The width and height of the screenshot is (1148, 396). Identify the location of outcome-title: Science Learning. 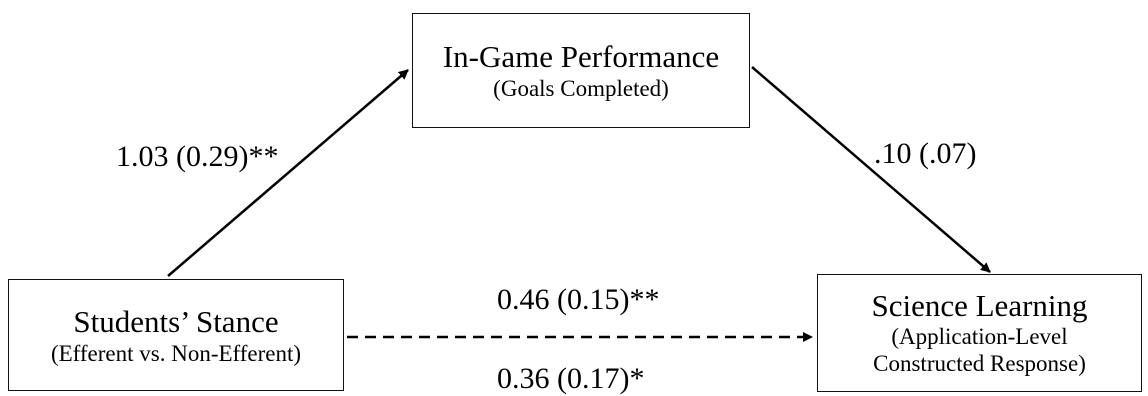
(979, 305).